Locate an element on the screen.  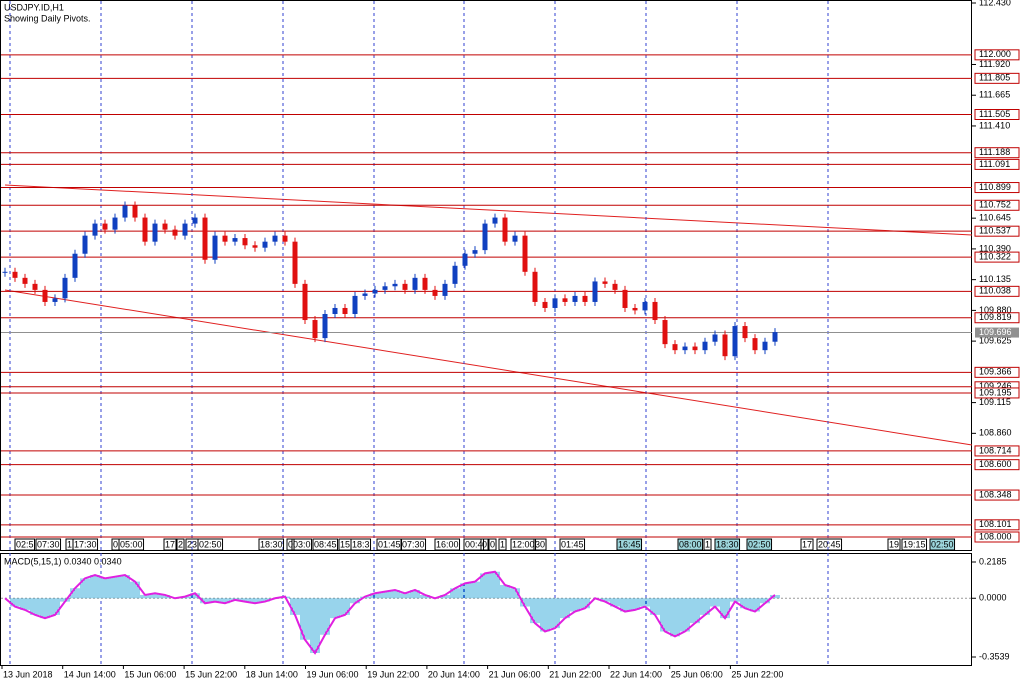
macd-label: MACD(5,15,1) 0.0340 0.0340 is located at coordinates (63, 561).